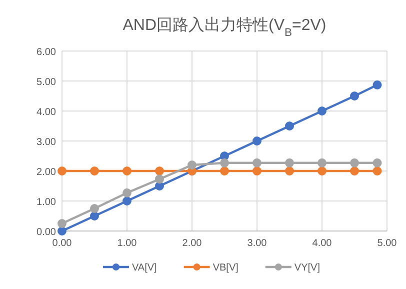  I want to click on x-tick-label: 2.00, so click(192, 243).